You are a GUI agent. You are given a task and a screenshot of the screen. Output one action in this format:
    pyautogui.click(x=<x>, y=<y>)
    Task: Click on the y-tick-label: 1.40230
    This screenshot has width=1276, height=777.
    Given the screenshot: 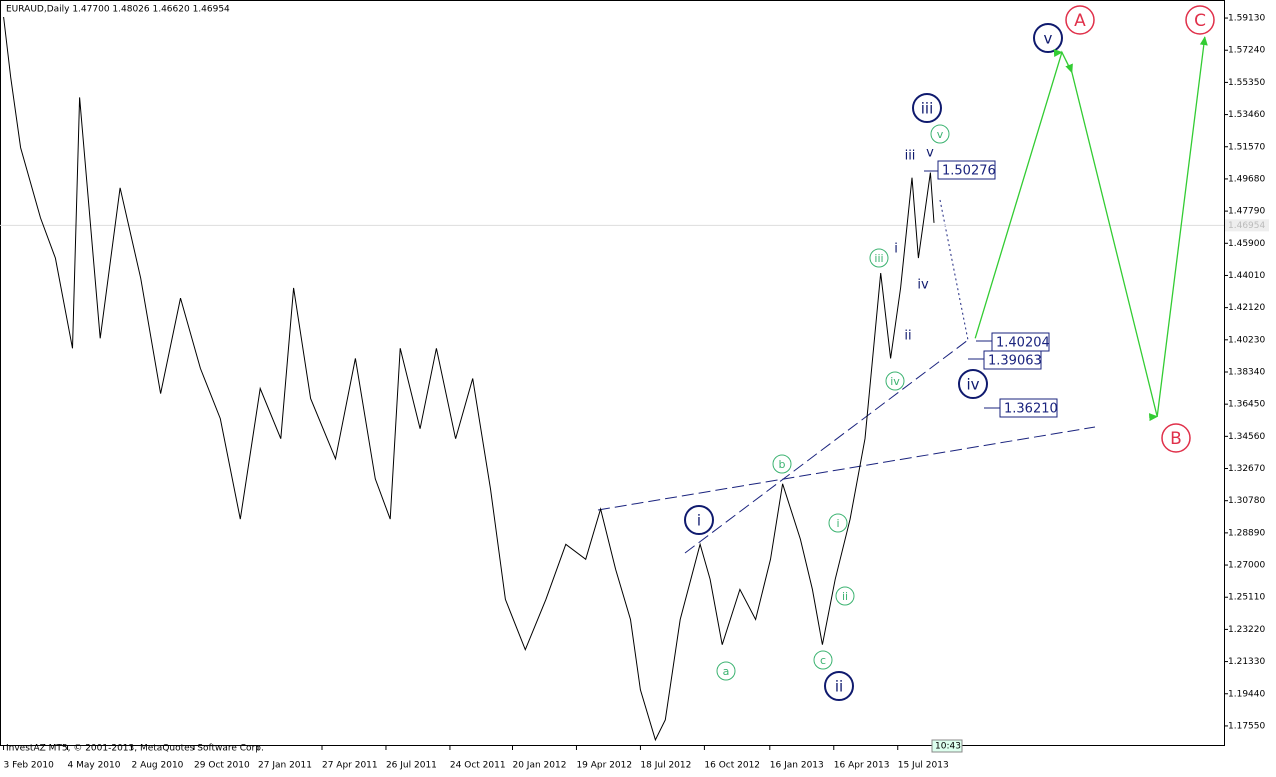 What is the action you would take?
    pyautogui.click(x=1246, y=340)
    